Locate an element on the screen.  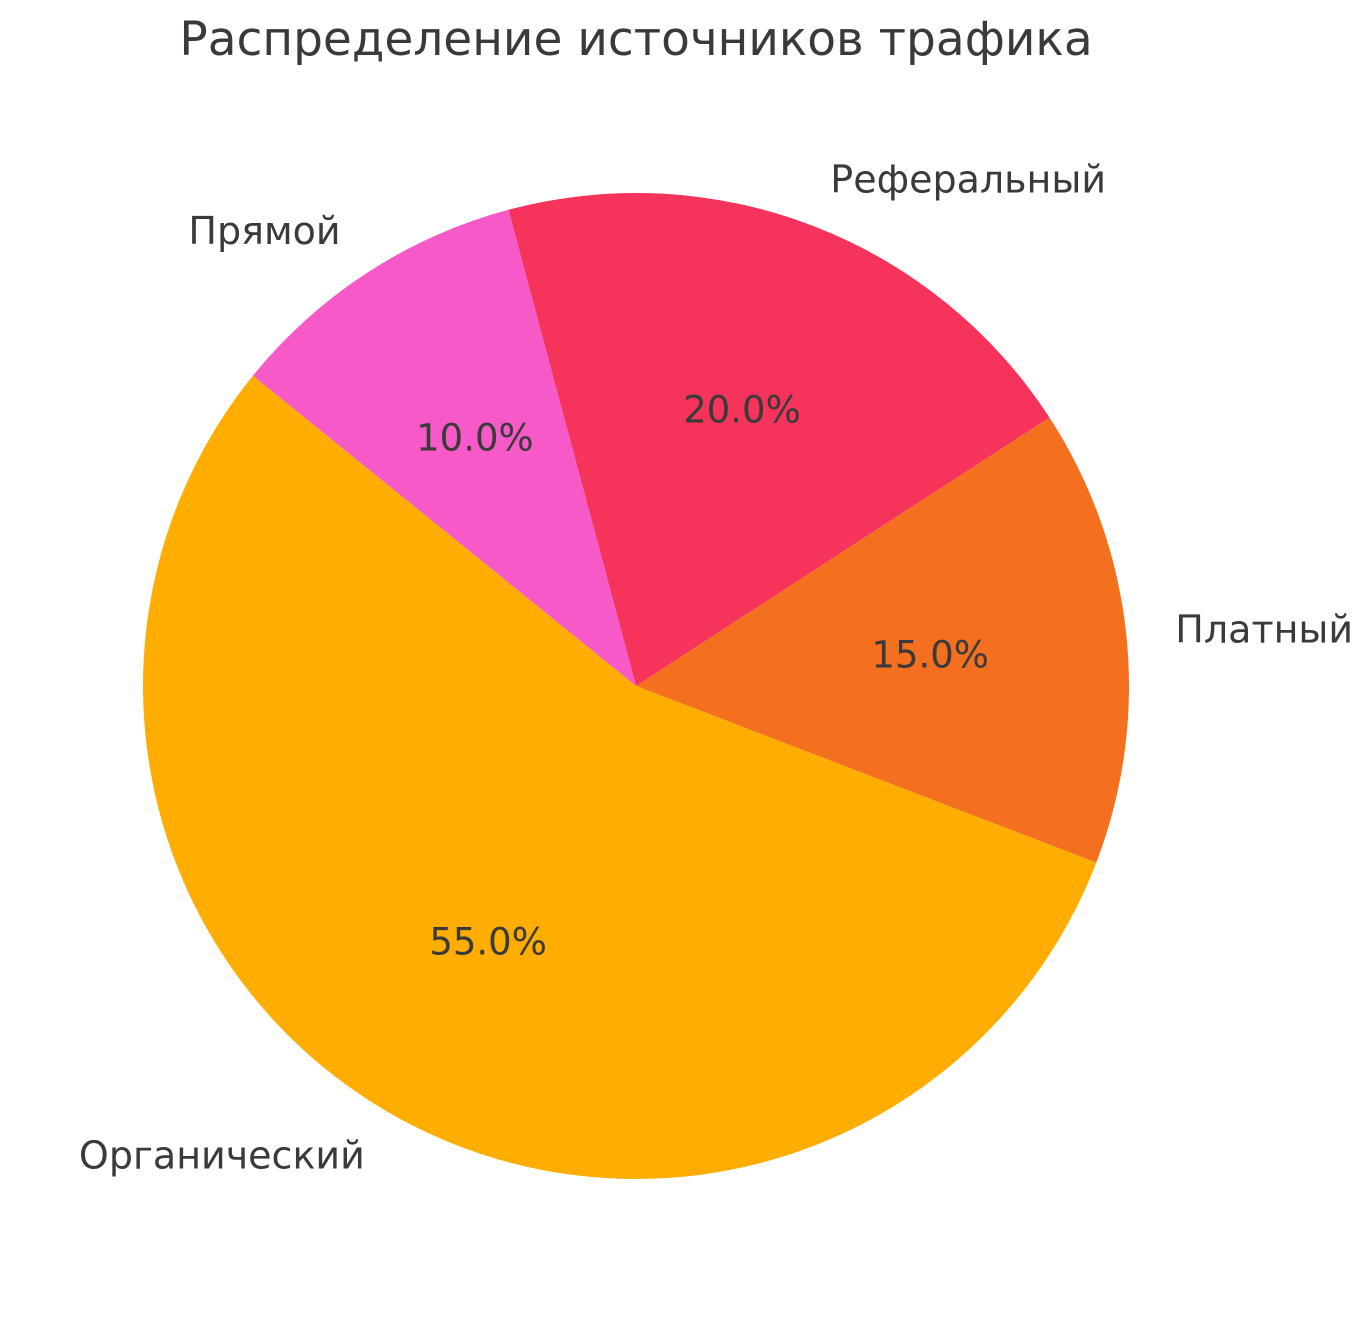
slice-label-paid: Платный is located at coordinates (1263, 629).